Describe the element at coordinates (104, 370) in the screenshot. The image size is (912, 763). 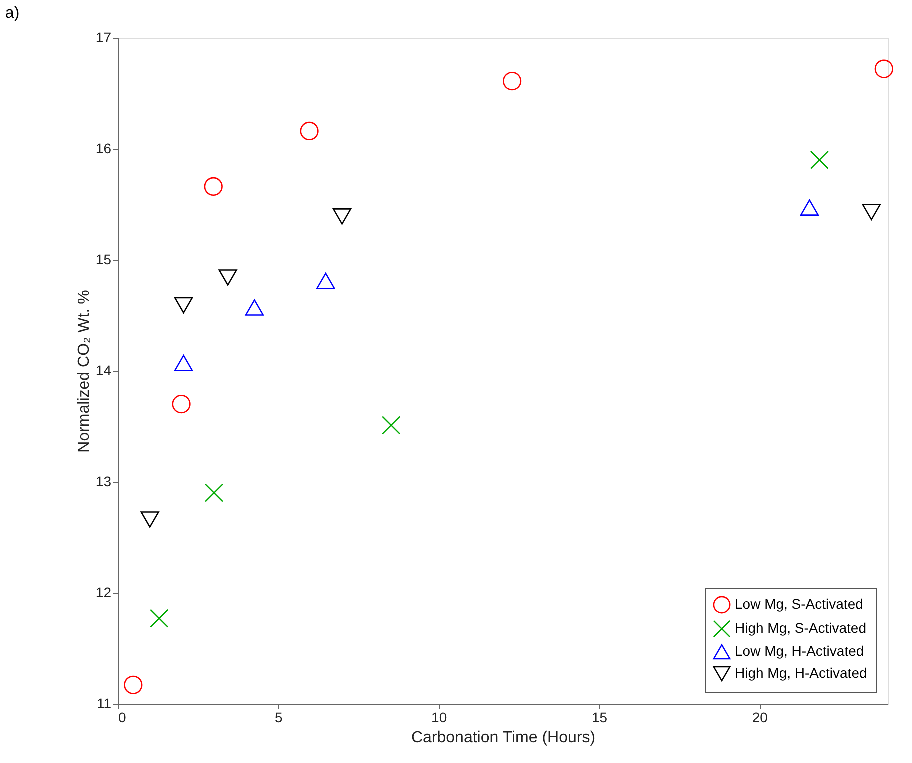
I see `y-tick-label: 14` at that location.